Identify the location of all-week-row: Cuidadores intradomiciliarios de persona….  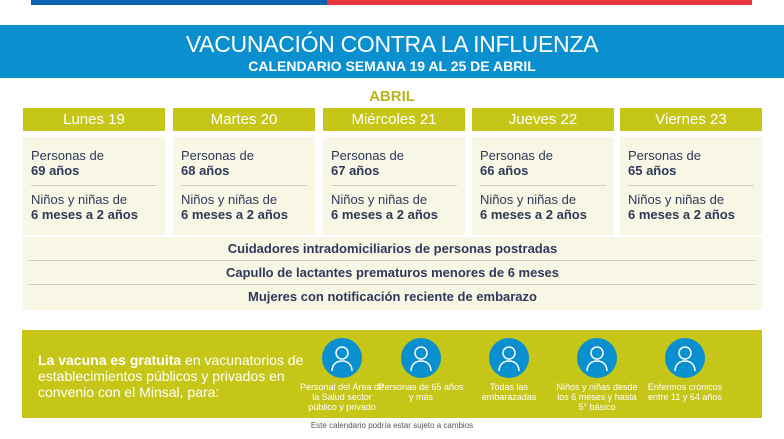
(392, 249).